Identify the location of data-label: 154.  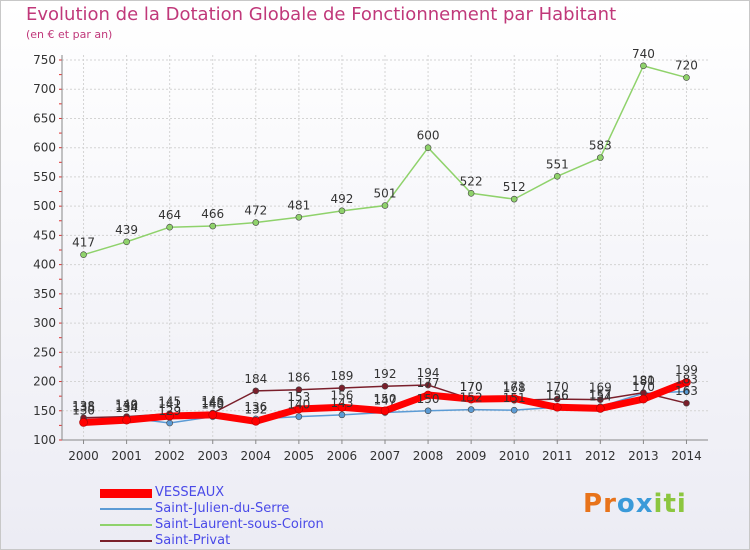
(600, 396).